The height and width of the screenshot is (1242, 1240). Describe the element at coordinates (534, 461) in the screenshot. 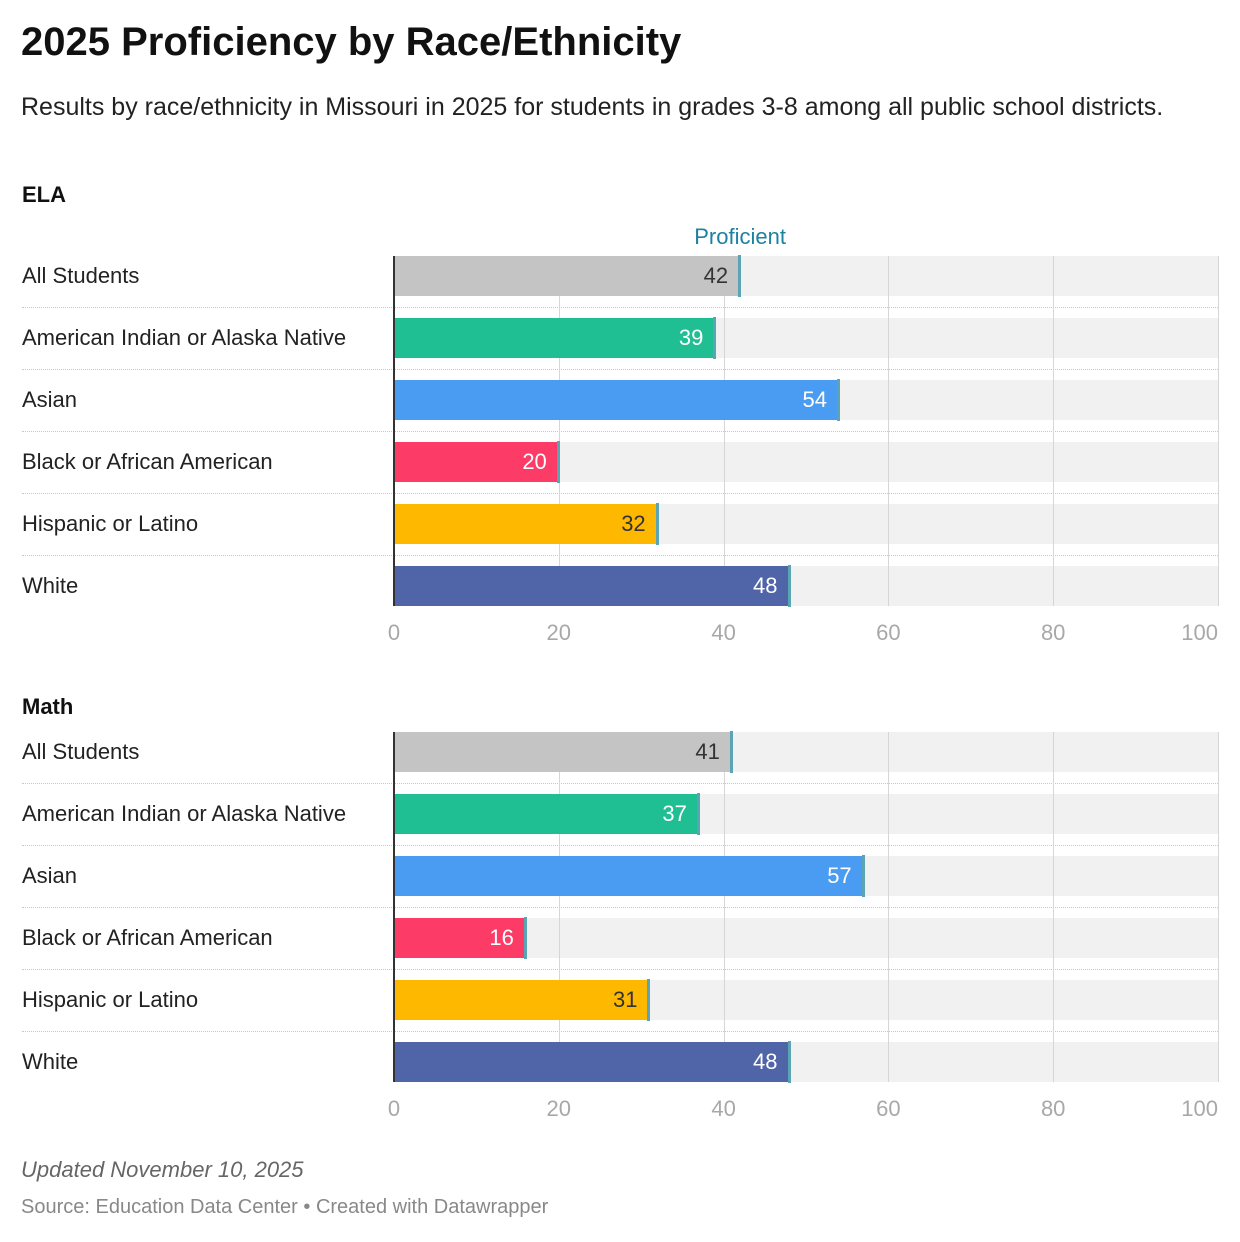

I see `bar-value-label: 20` at that location.